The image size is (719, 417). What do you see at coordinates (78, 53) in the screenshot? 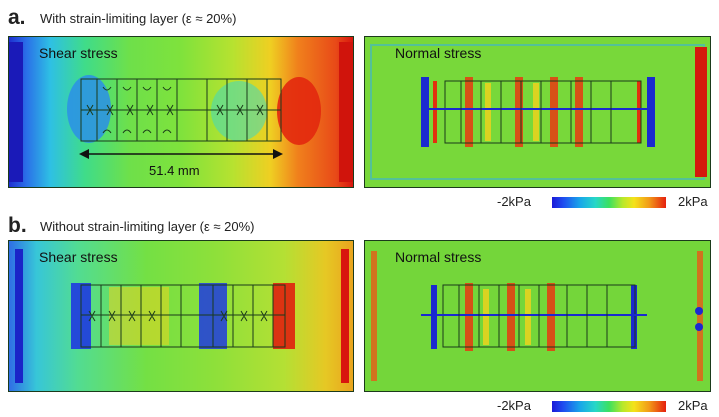
I see `panel-a-shear-label: Shear stress` at bounding box center [78, 53].